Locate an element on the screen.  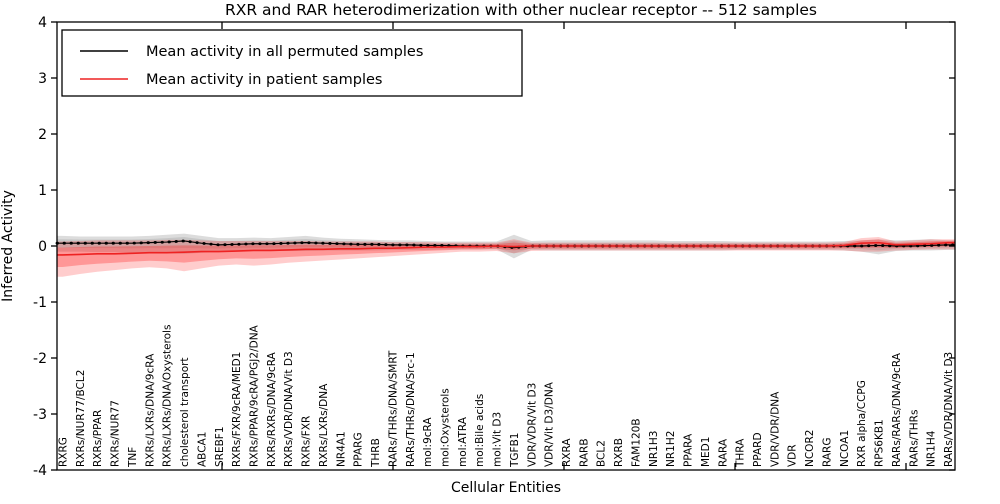
x-tick-label: RXRs/NUR77 is located at coordinates (116, 433).